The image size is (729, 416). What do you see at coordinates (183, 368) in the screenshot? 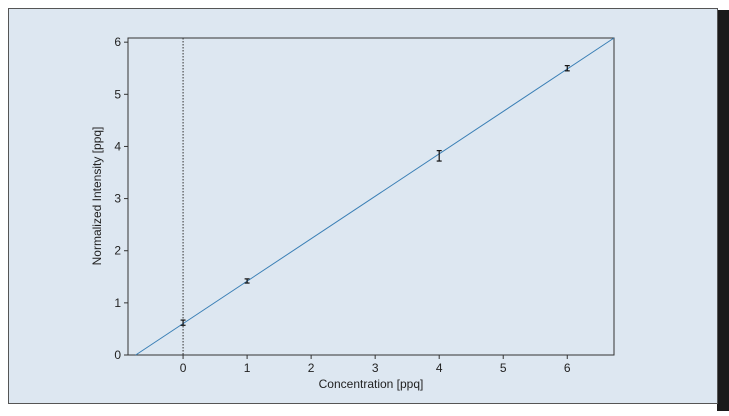
I see `x-tick-label: 0` at bounding box center [183, 368].